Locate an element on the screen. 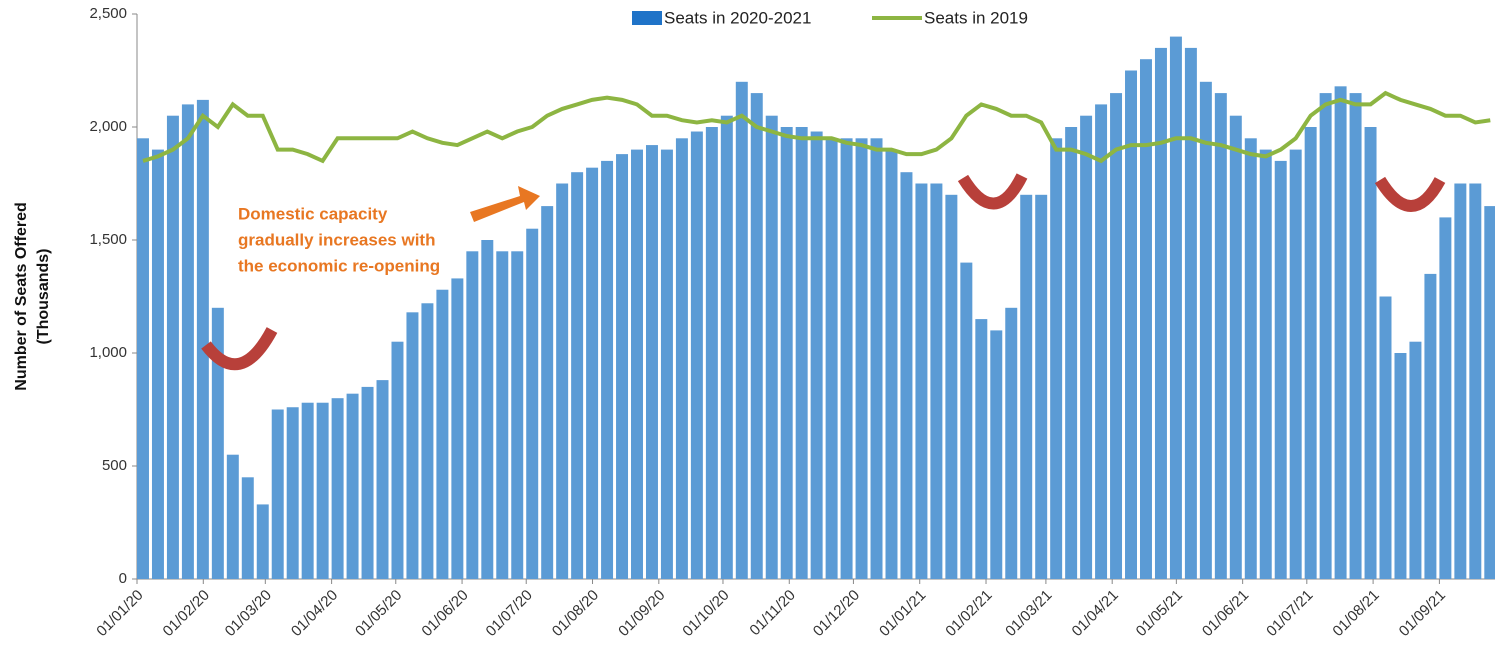 The width and height of the screenshot is (1495, 665). x-tick-label: 01/08/20 is located at coordinates (575, 613).